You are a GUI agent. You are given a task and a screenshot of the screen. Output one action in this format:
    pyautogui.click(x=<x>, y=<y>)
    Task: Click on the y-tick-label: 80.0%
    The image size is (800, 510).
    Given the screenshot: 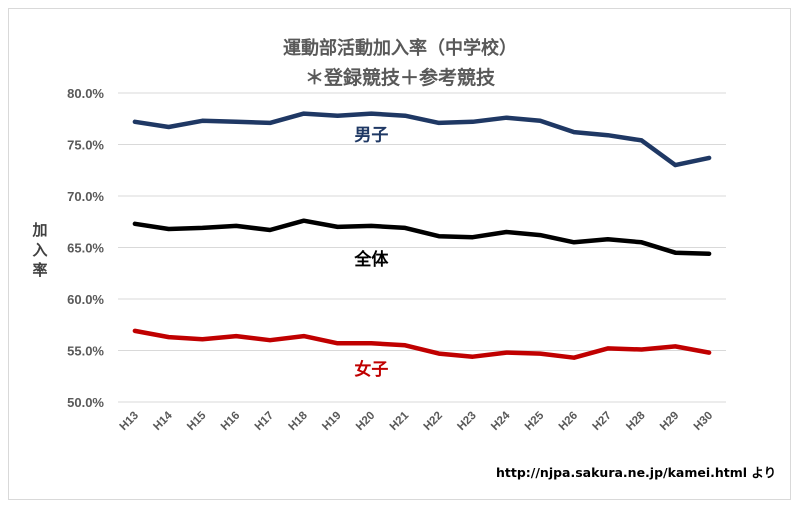 What is the action you would take?
    pyautogui.click(x=85, y=93)
    